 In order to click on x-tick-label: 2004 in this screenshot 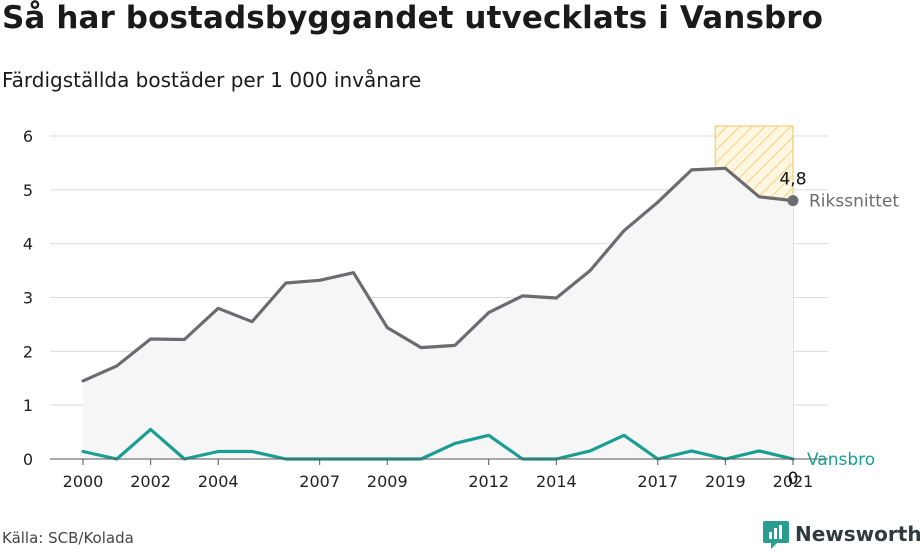, I will do `click(218, 481)`.